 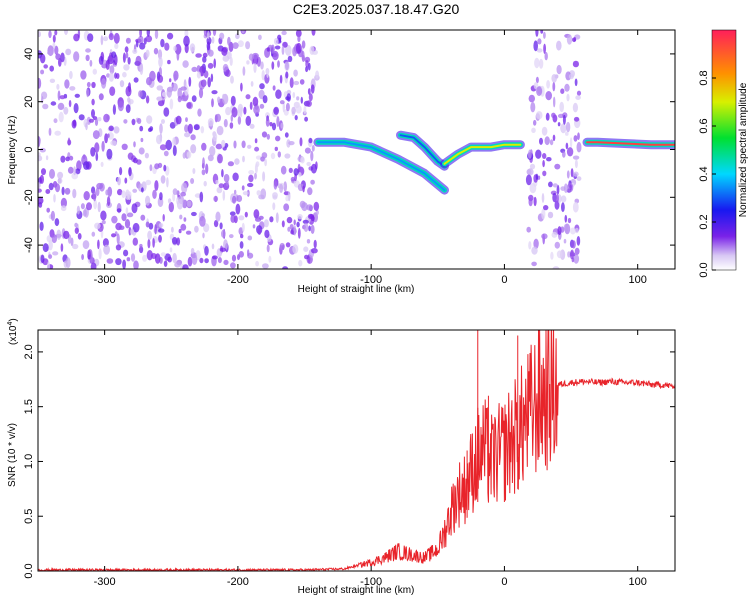 I want to click on signal-ridge-core, so click(x=381, y=166).